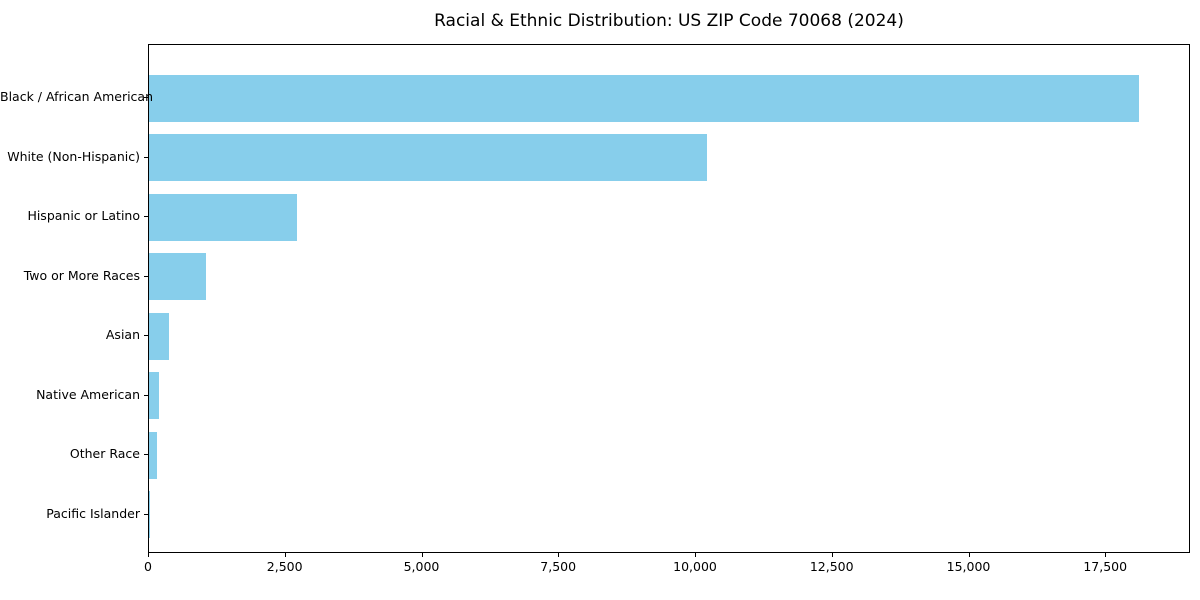 This screenshot has width=1200, height=600. I want to click on x-axis-tick-label: 2,500, so click(284, 566).